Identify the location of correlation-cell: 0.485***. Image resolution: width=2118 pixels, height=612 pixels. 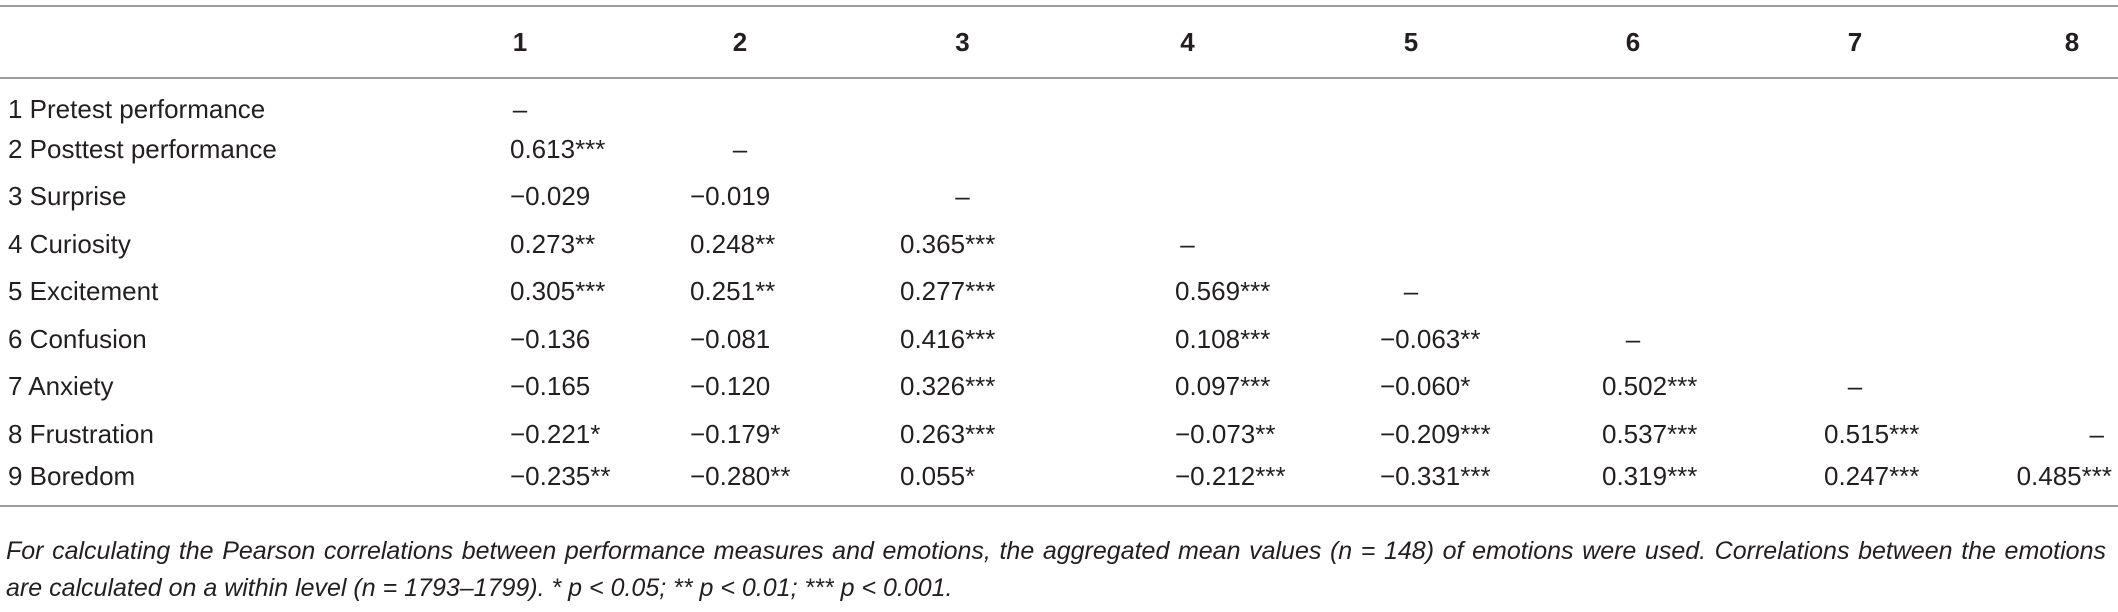
(2042, 482).